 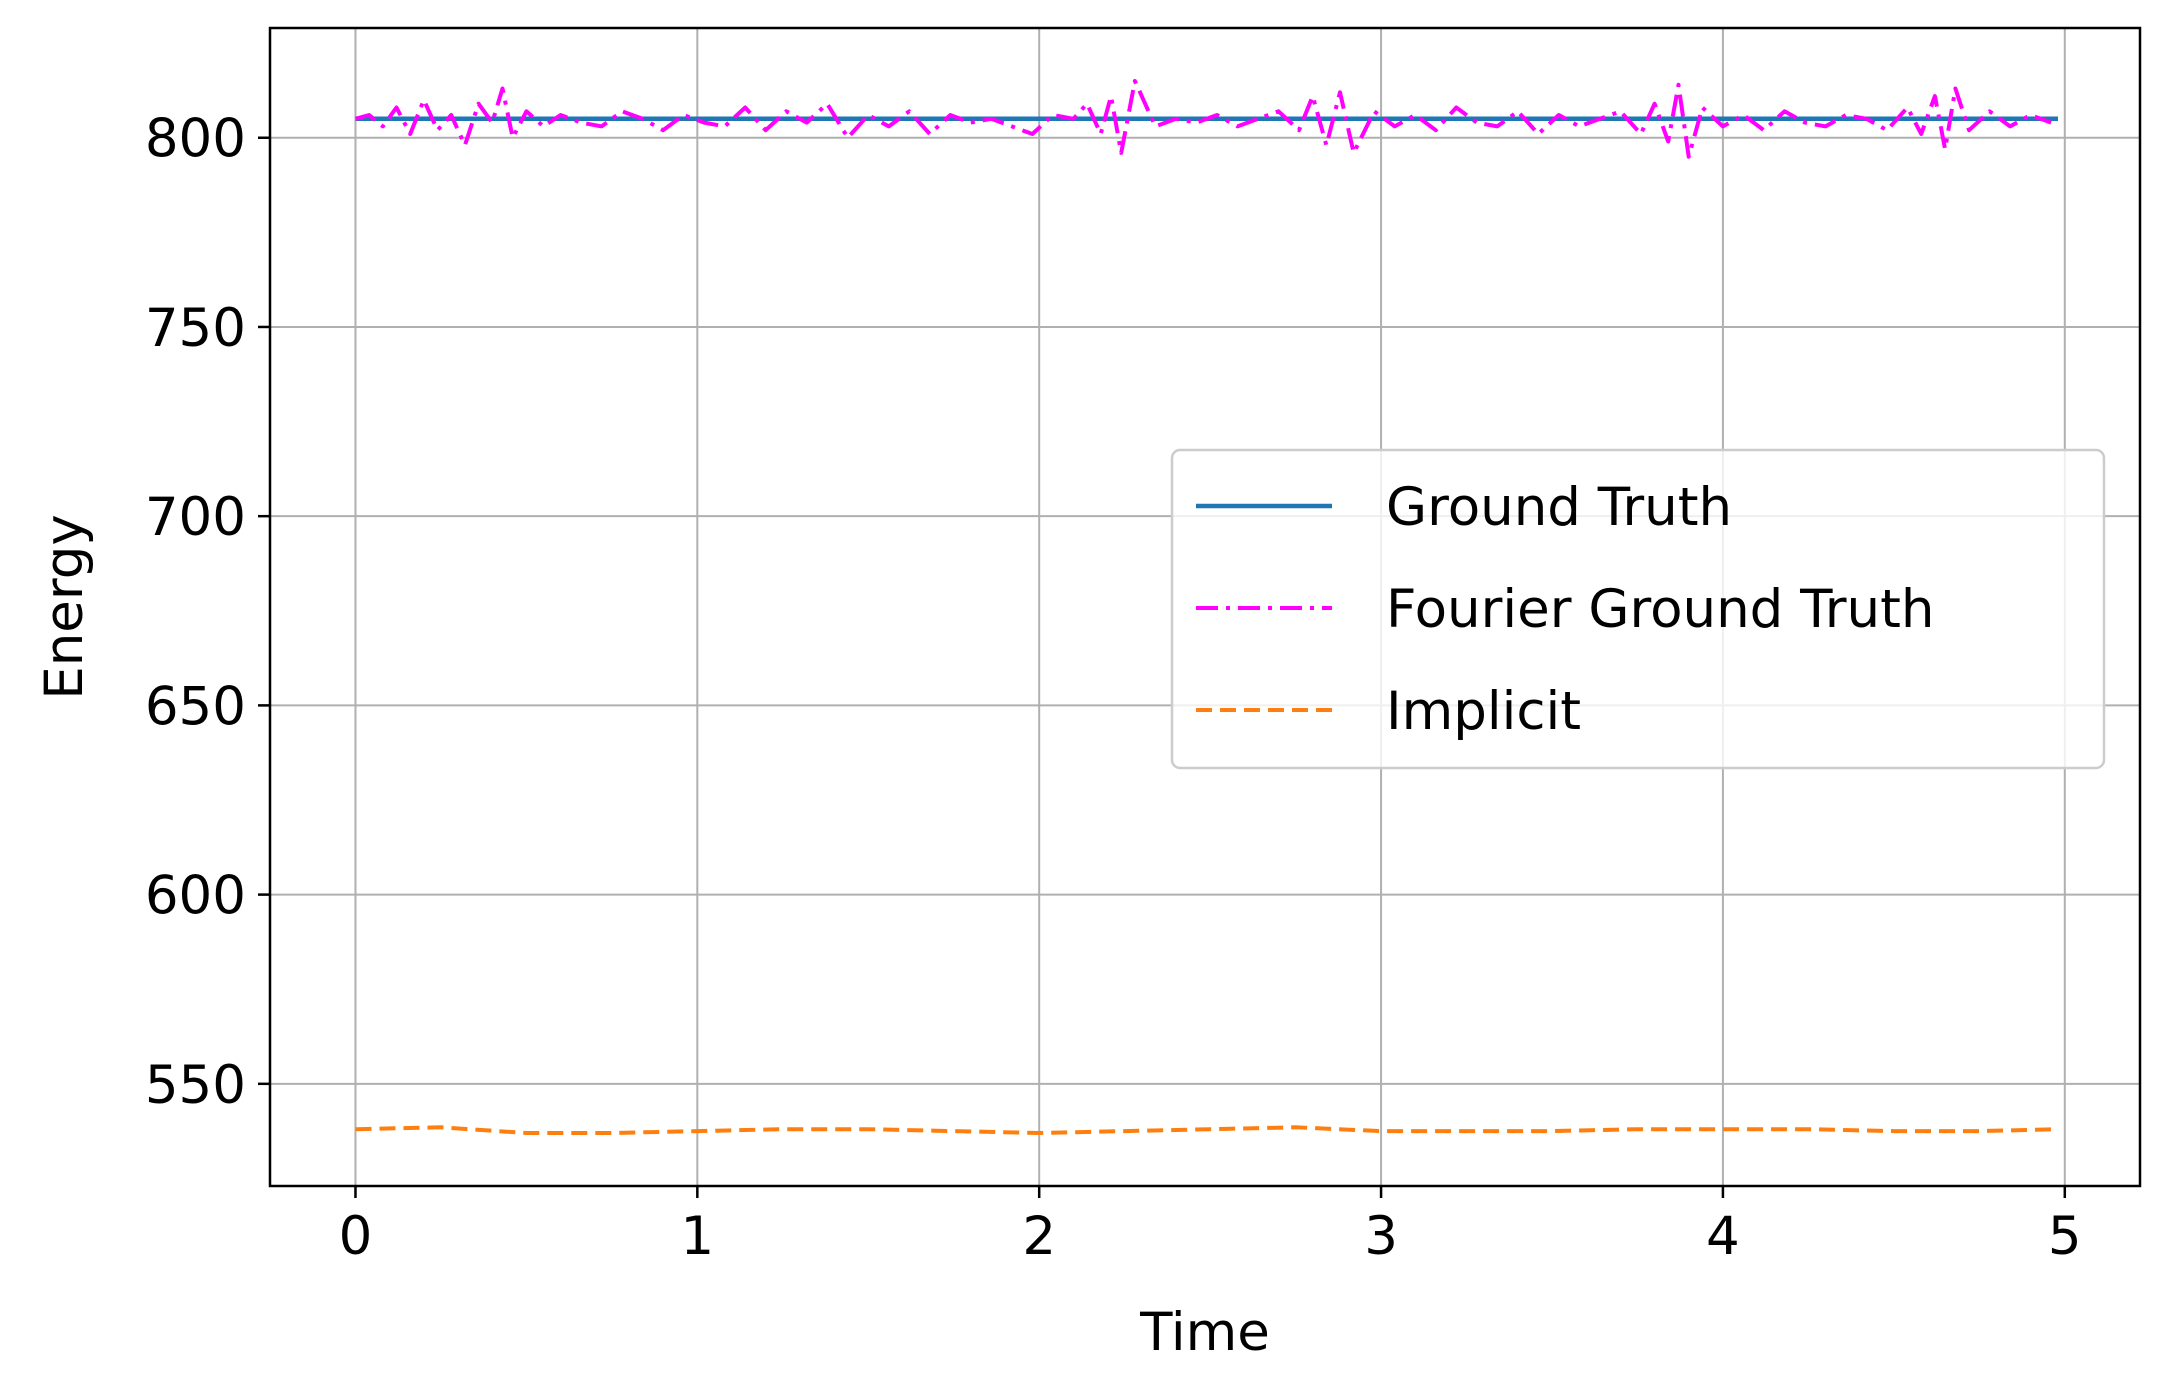 What do you see at coordinates (1381, 1236) in the screenshot?
I see `x-tick-label: 3` at bounding box center [1381, 1236].